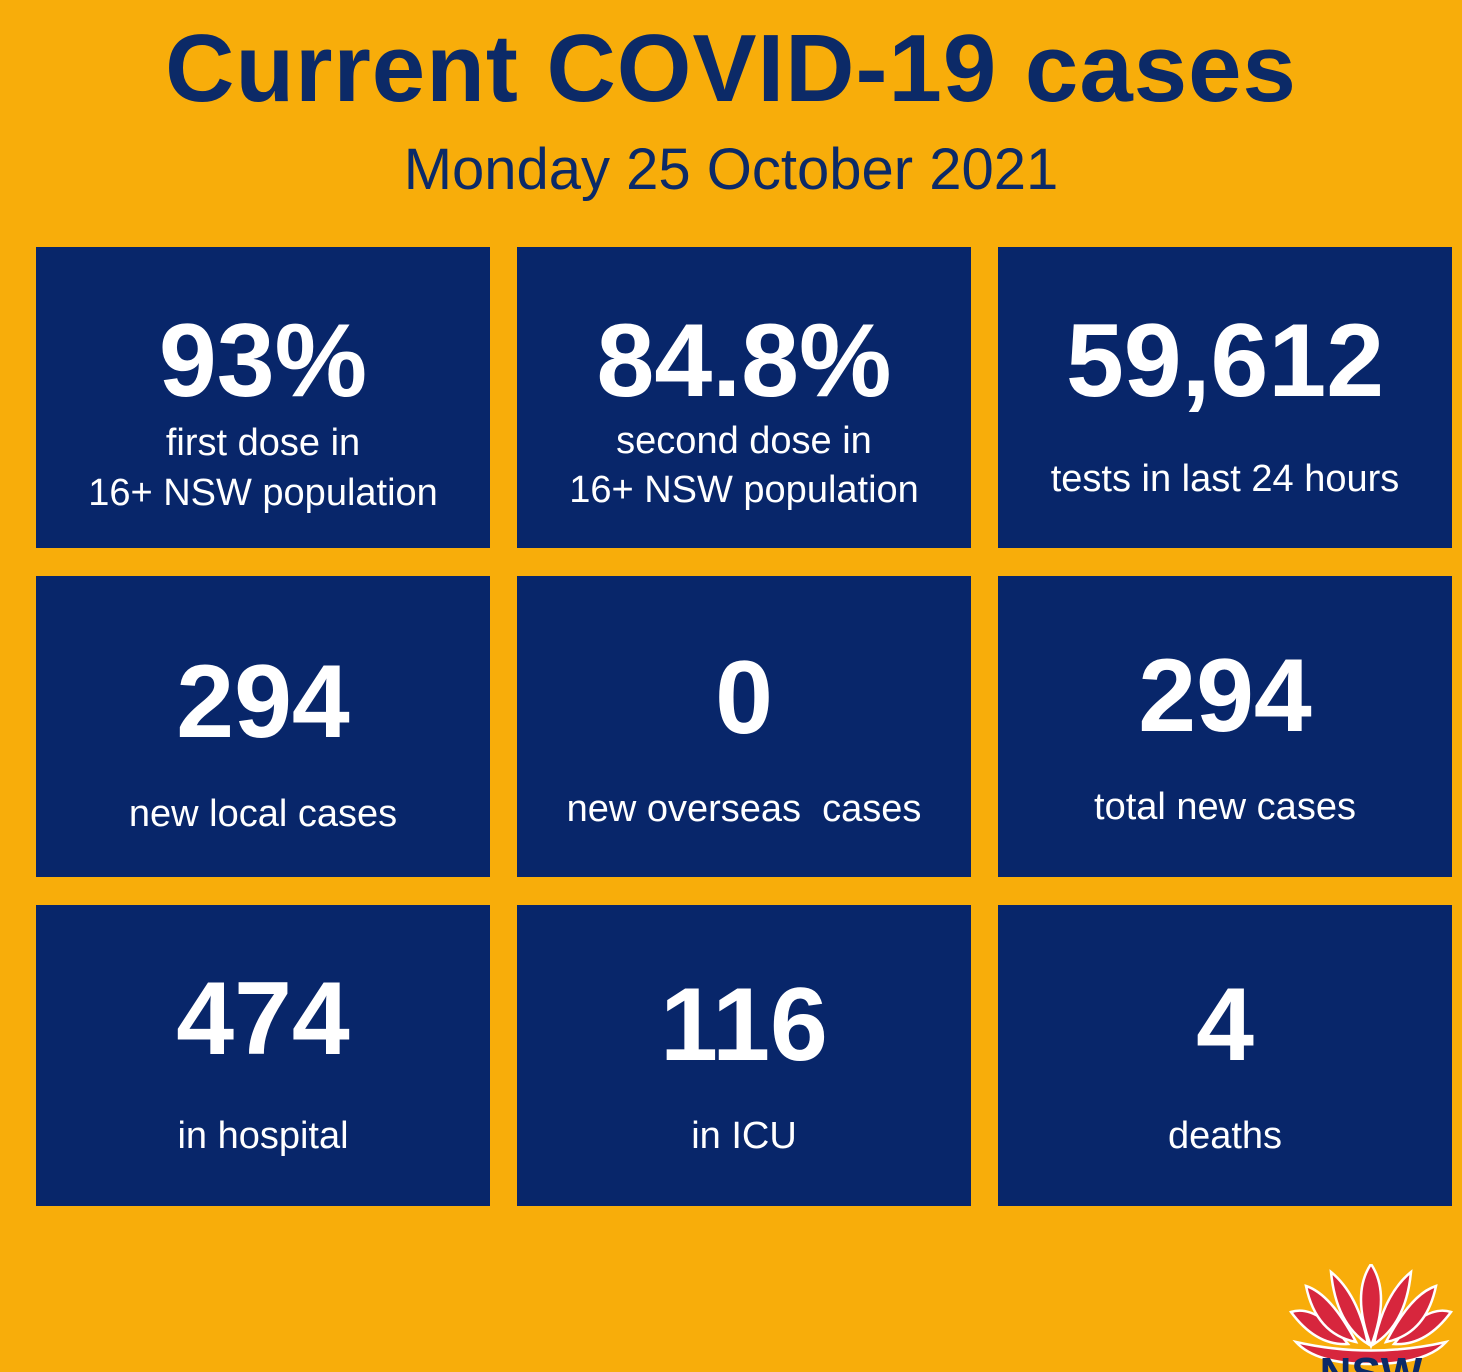  I want to click on tile-deaths: 4 deaths, so click(1225, 1055).